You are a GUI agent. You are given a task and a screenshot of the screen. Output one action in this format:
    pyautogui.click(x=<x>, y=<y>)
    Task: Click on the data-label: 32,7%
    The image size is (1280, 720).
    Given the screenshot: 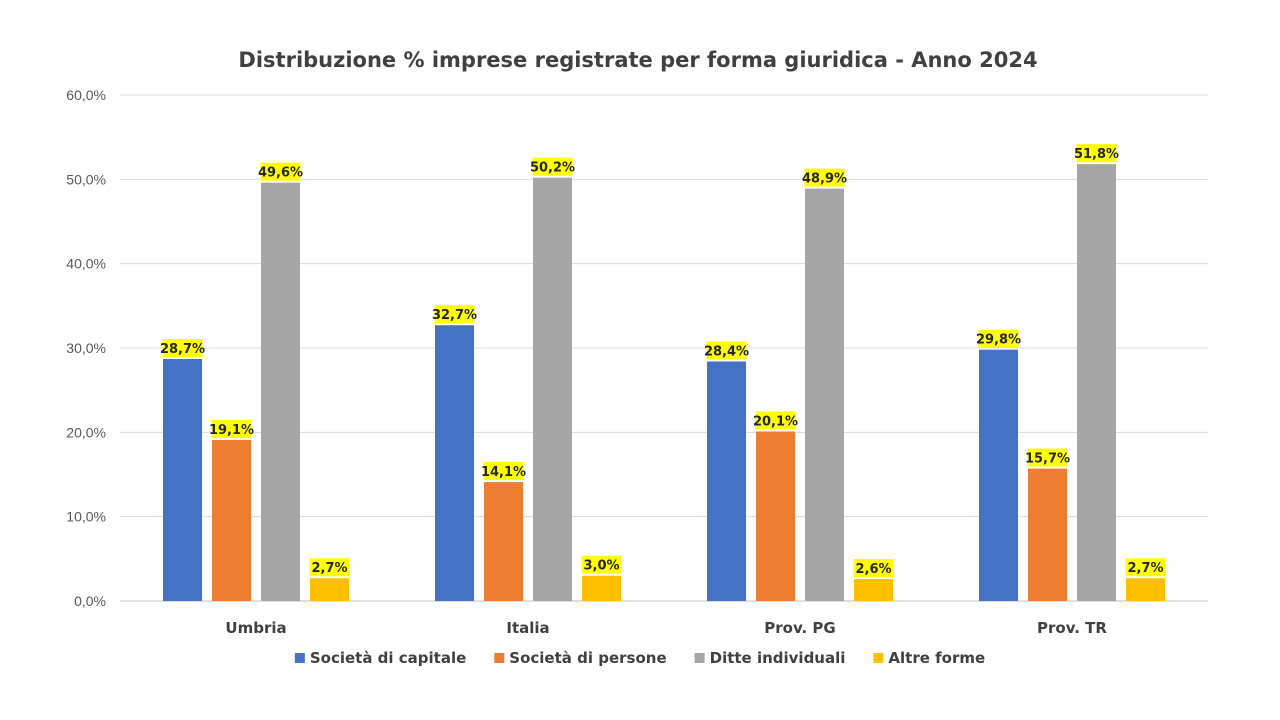 What is the action you would take?
    pyautogui.click(x=454, y=315)
    